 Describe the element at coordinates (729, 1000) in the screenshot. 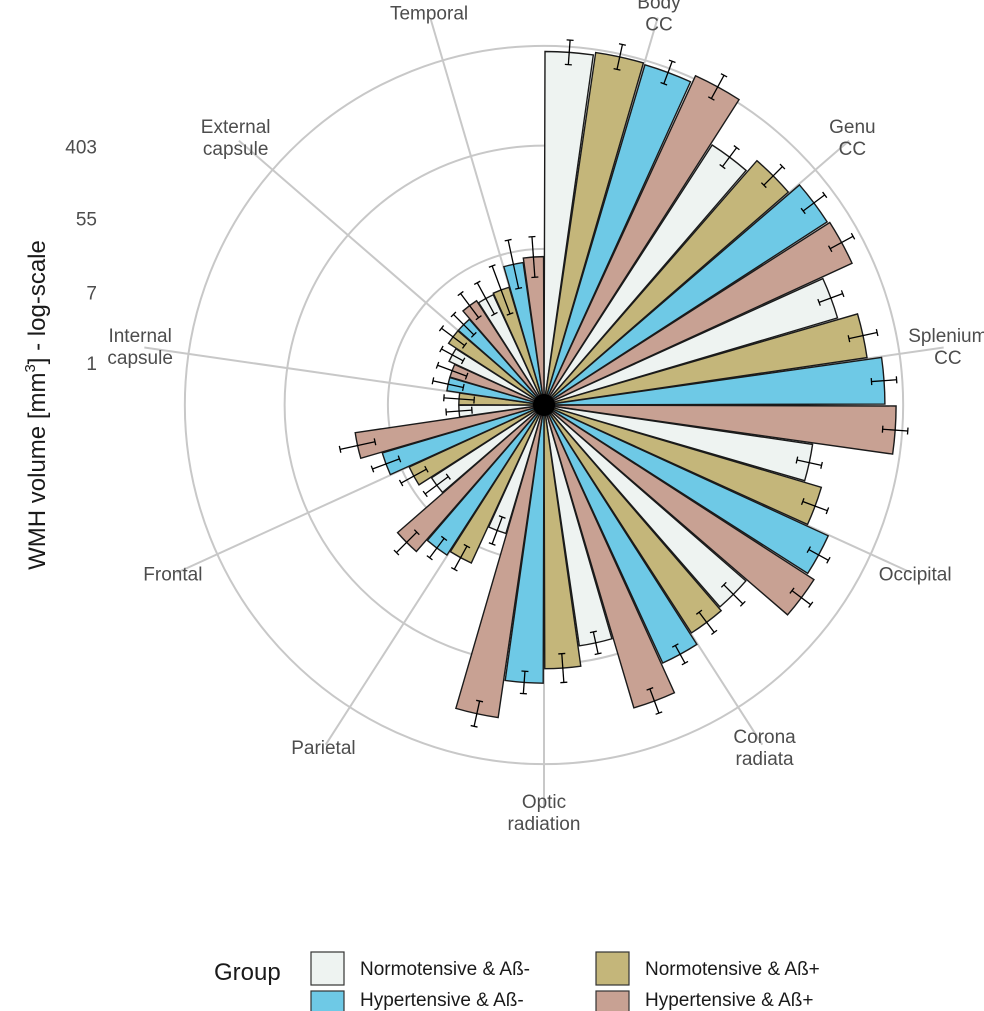

I see `legend-label-hypertensive-abeta-pos: Hypertensive & Aß+` at that location.